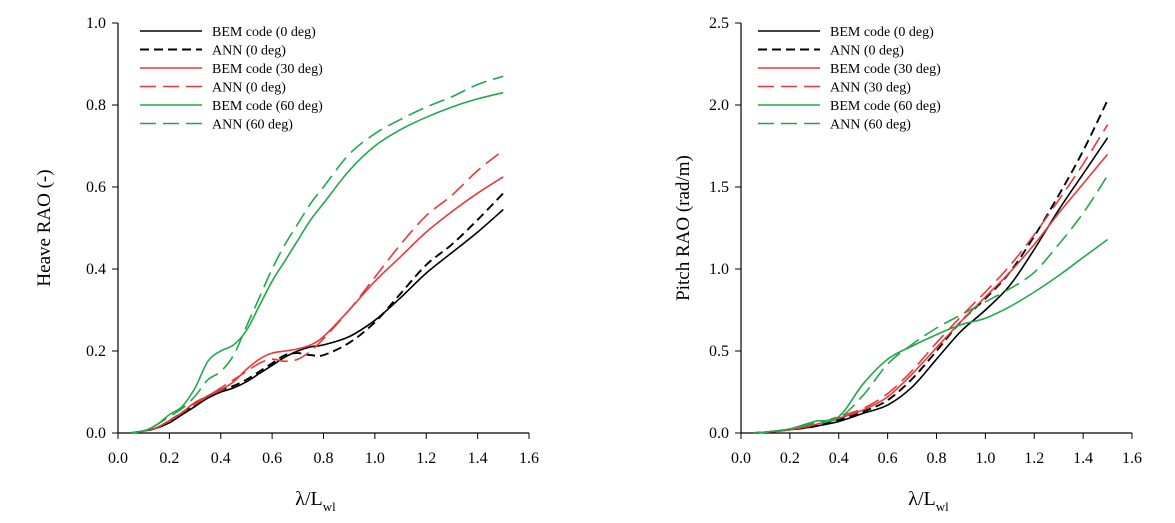 The height and width of the screenshot is (523, 1175). What do you see at coordinates (719, 187) in the screenshot?
I see `y-tick-label: 1.5` at bounding box center [719, 187].